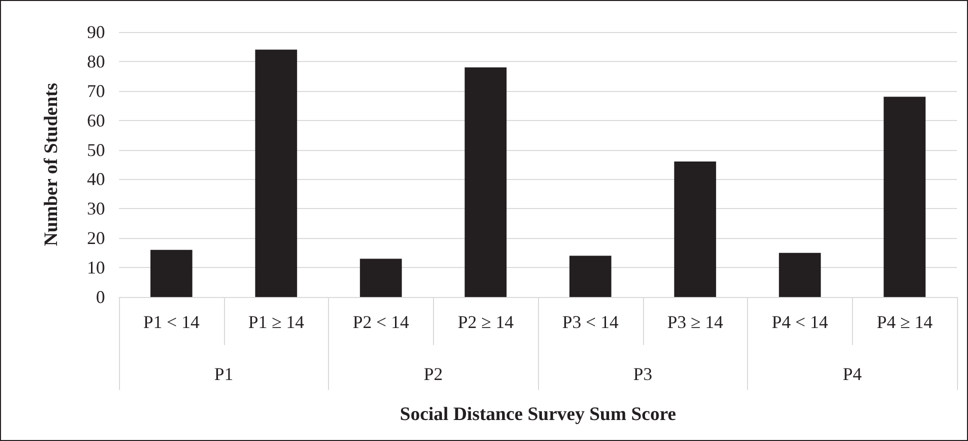  What do you see at coordinates (380, 322) in the screenshot?
I see `x-tick-label: P2 < 14` at bounding box center [380, 322].